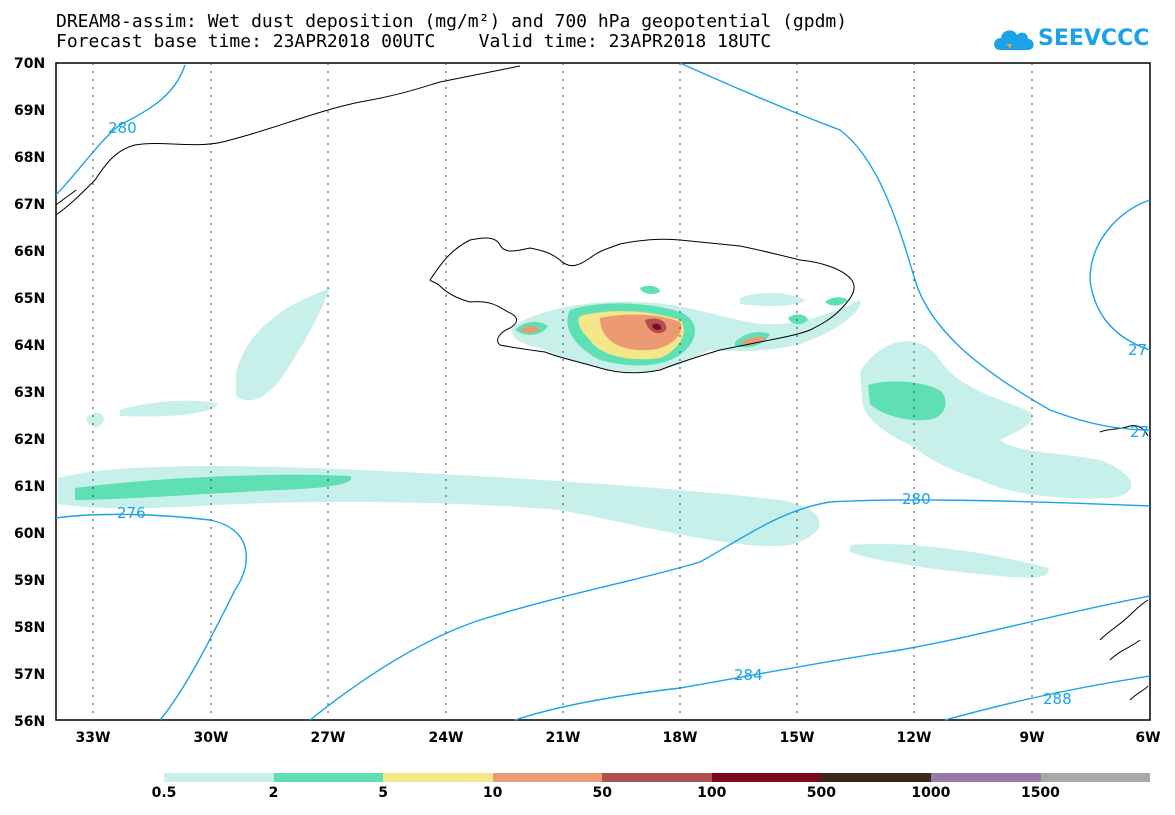 This screenshot has width=1175, height=815. What do you see at coordinates (29, 440) in the screenshot?
I see `lat-label: 62N` at bounding box center [29, 440].